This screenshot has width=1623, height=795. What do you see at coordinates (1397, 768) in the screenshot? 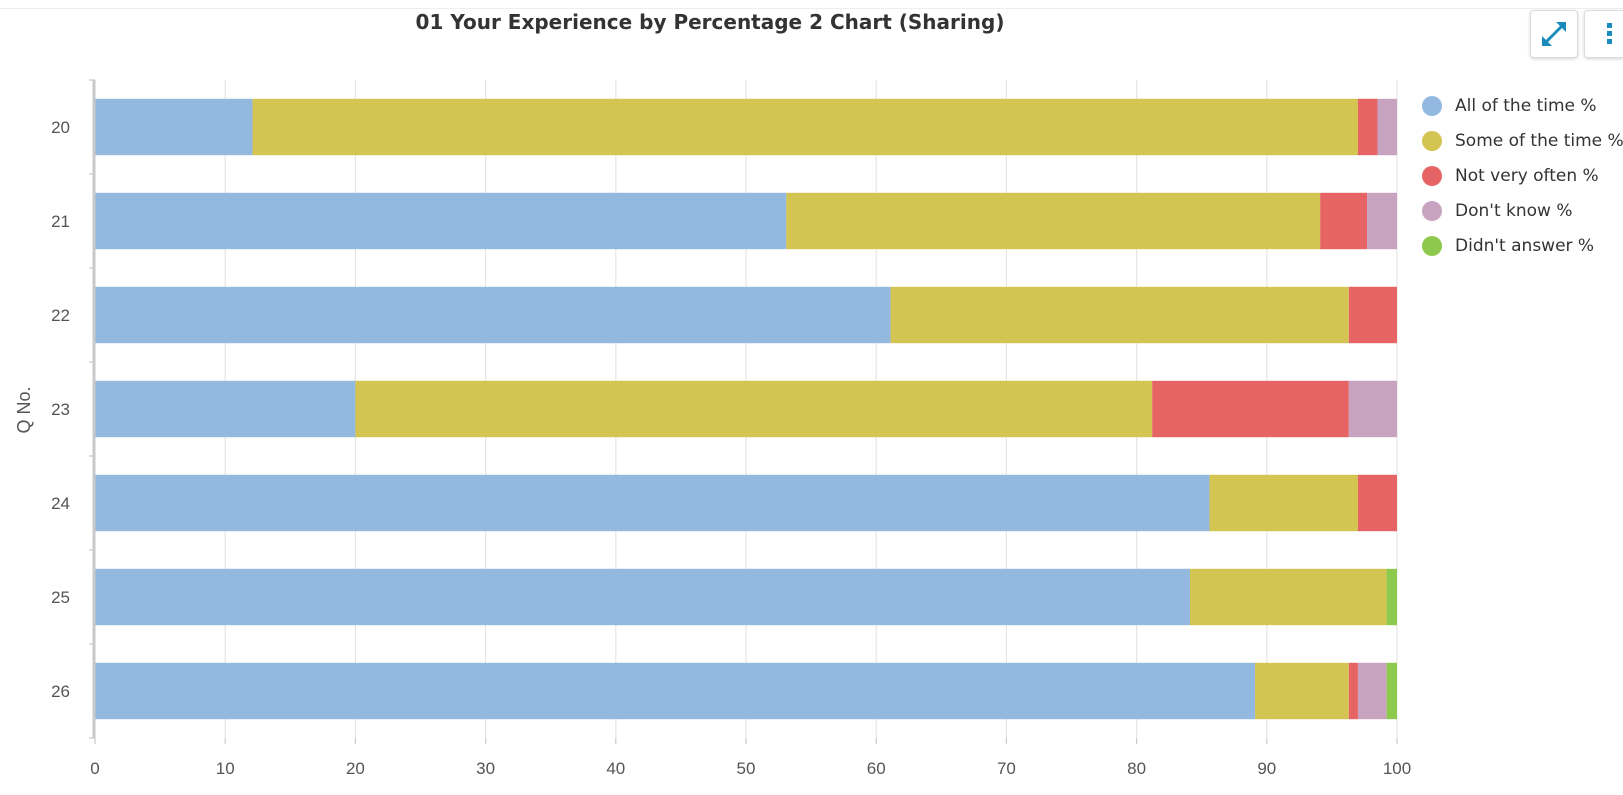
I see `x-tick-label: 100` at bounding box center [1397, 768].